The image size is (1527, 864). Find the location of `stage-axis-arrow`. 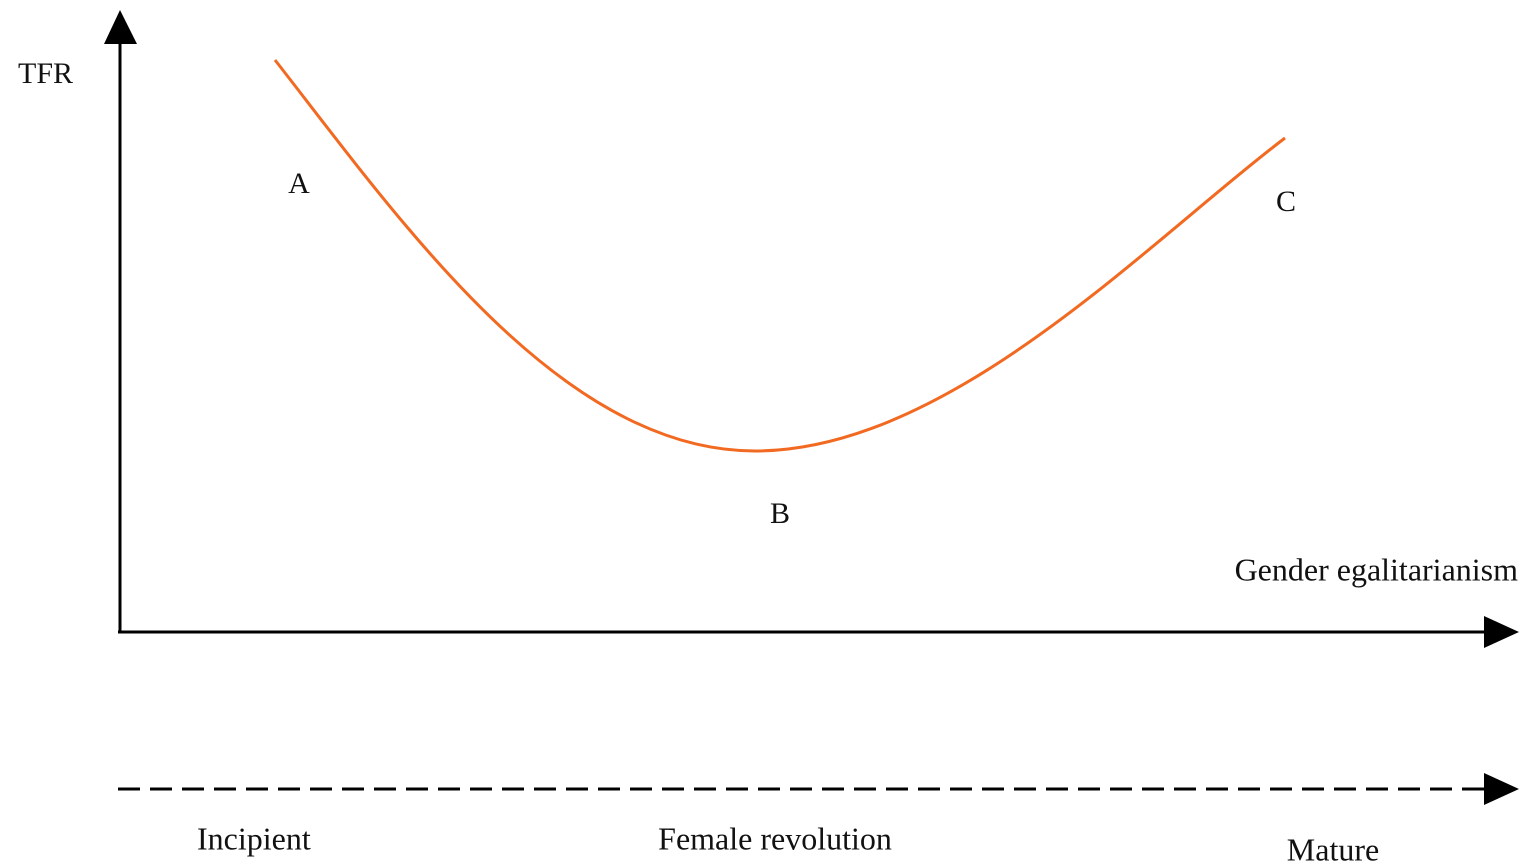

stage-axis-arrow is located at coordinates (1501, 789).